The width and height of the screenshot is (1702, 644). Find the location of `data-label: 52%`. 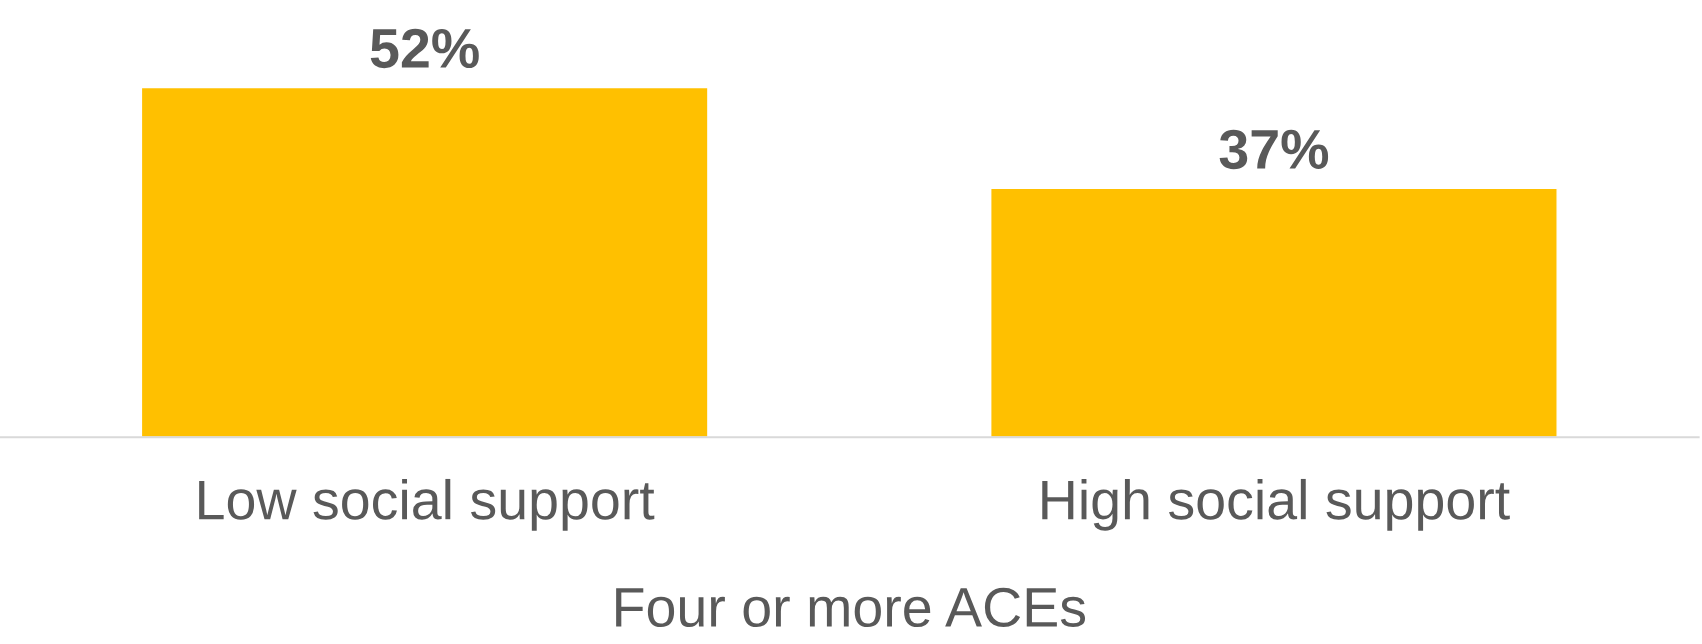

data-label: 52% is located at coordinates (424, 48).